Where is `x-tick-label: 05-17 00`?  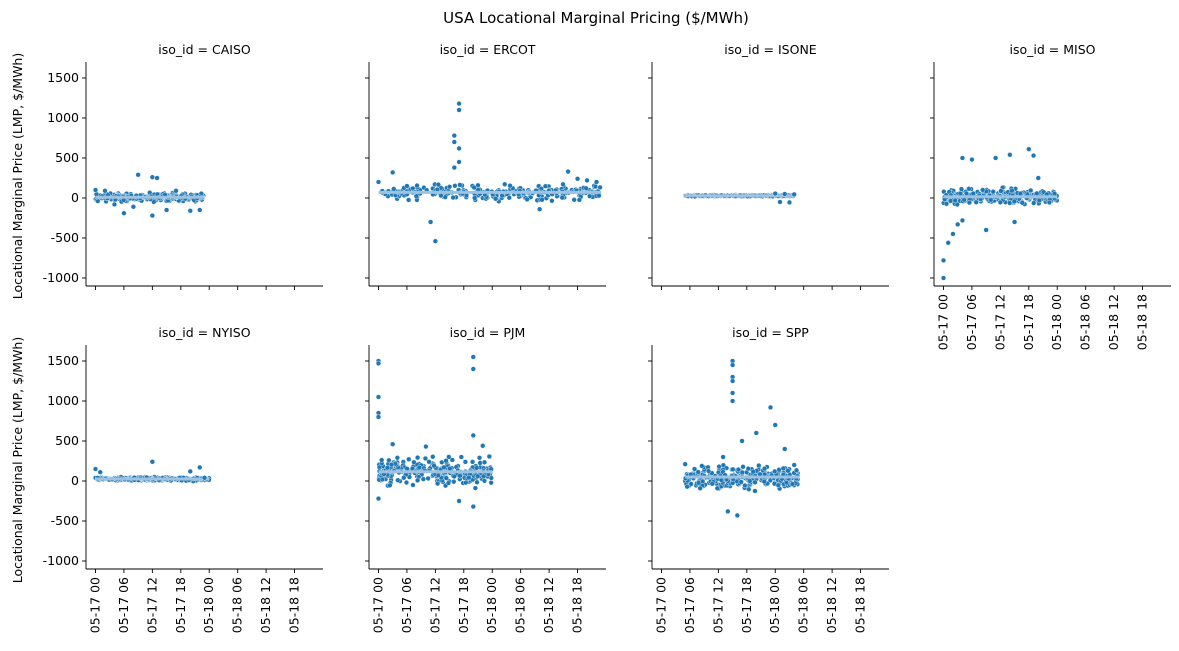 x-tick-label: 05-17 00 is located at coordinates (377, 605).